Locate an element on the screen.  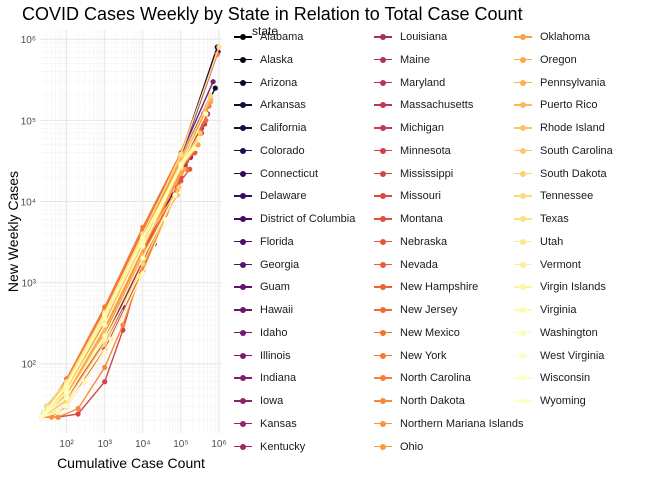
legend-entry: Idaho is located at coordinates (260, 333).